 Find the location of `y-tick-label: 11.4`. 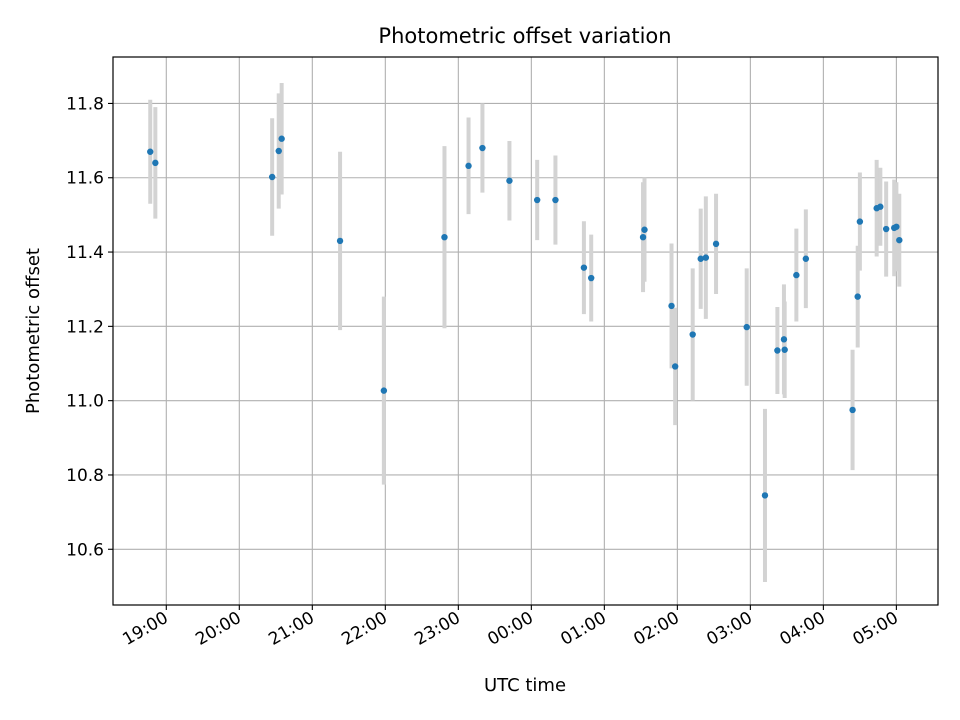

y-tick-label: 11.4 is located at coordinates (85, 253).